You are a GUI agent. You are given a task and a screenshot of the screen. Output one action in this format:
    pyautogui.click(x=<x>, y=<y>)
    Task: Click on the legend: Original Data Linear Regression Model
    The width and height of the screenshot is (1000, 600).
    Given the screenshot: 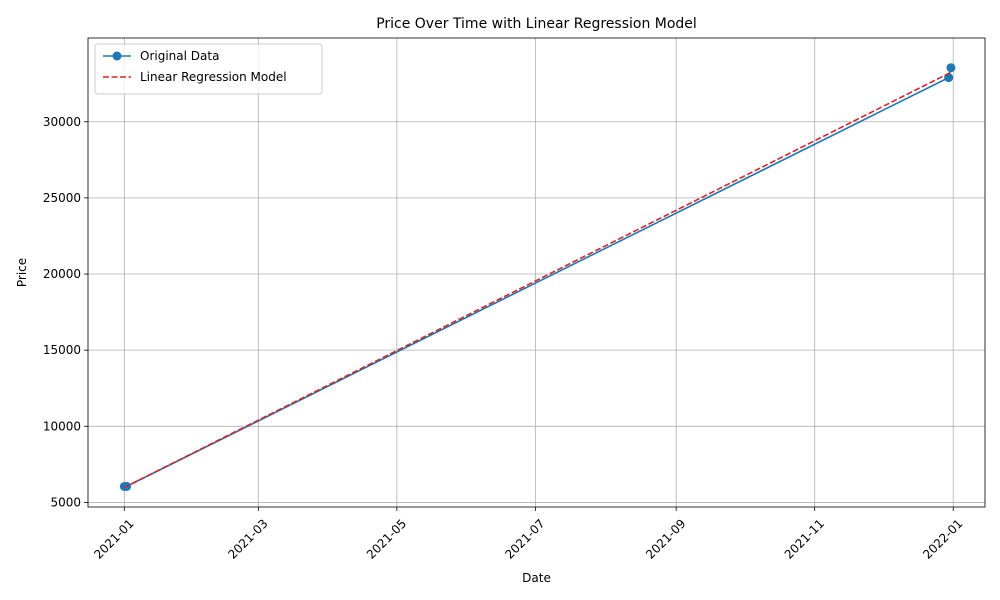 What is the action you would take?
    pyautogui.click(x=208, y=69)
    